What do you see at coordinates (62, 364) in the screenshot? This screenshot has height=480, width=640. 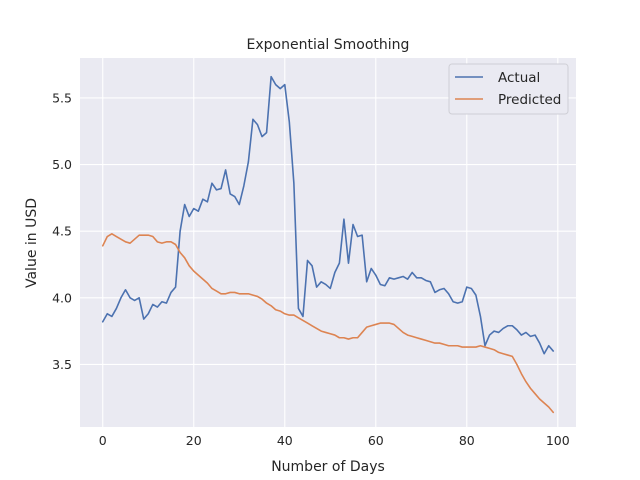 I see `y-tick-label: 3.5` at bounding box center [62, 364].